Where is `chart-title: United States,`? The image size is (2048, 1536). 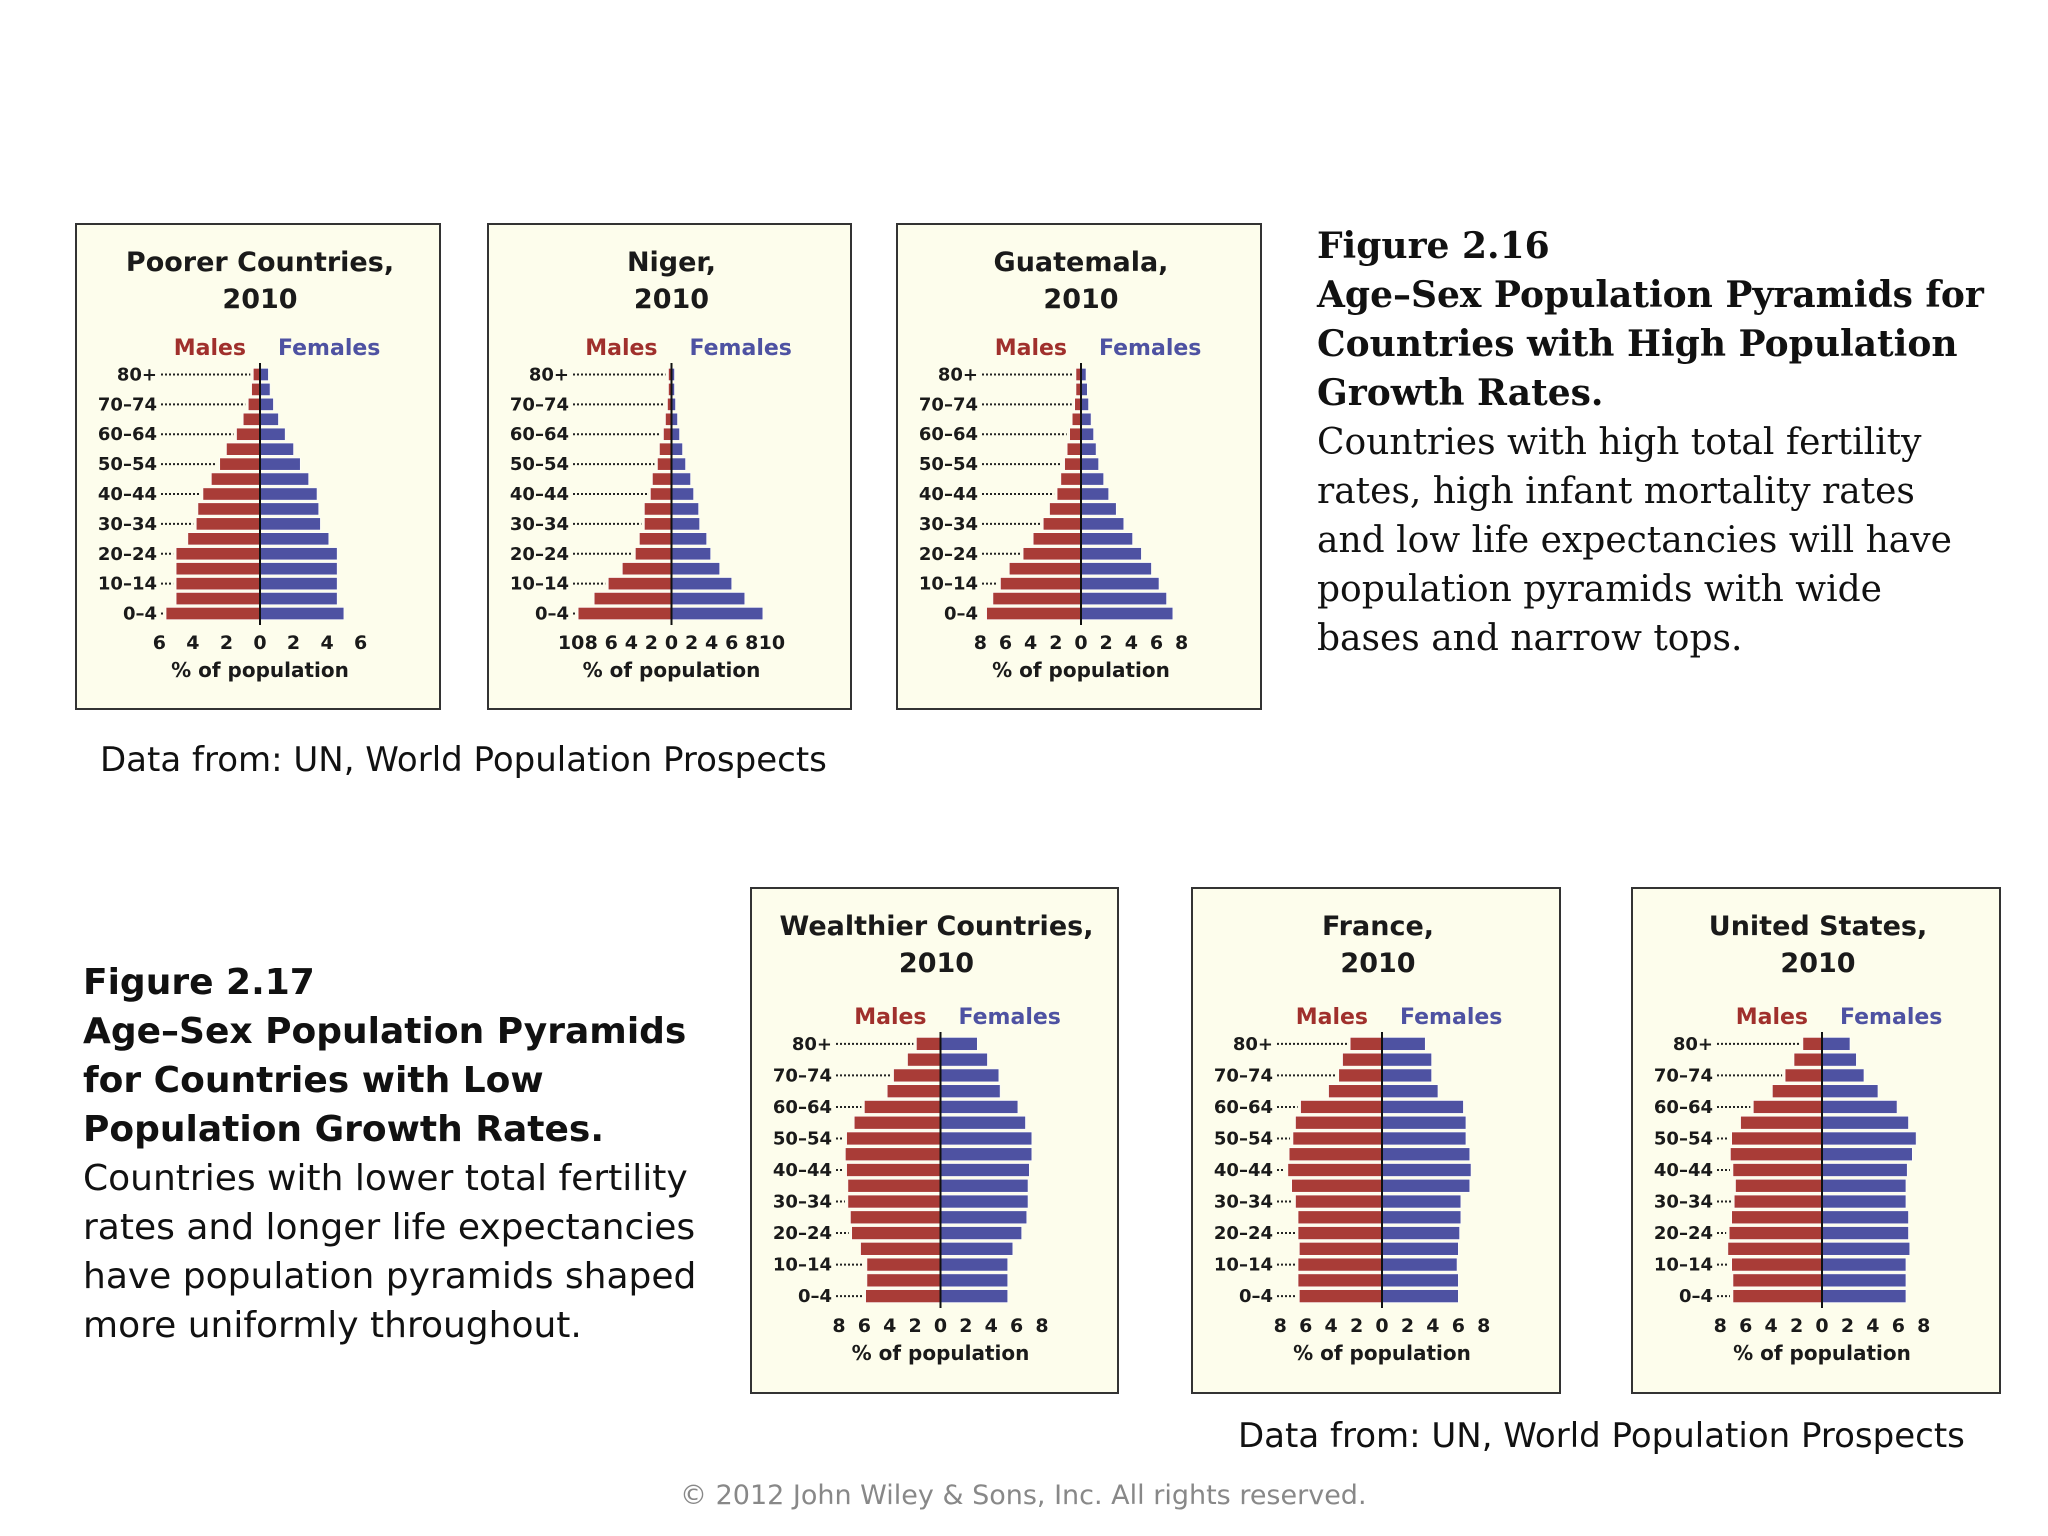 chart-title: United States, is located at coordinates (1818, 926).